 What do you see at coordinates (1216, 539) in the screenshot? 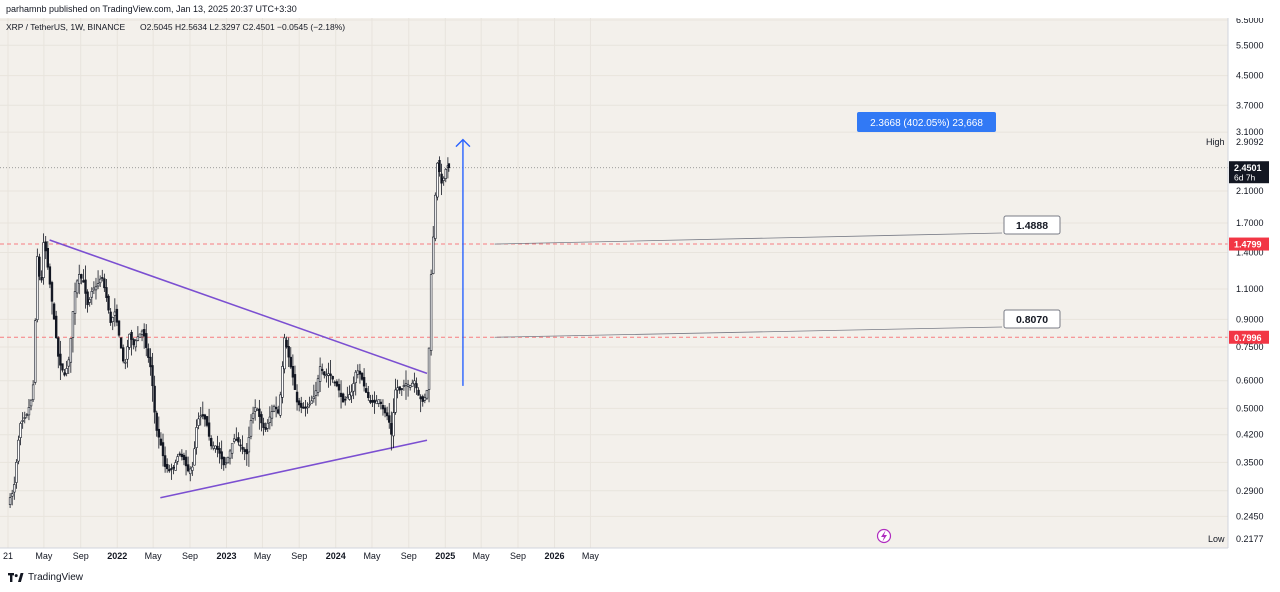
I see `low-label: Low` at bounding box center [1216, 539].